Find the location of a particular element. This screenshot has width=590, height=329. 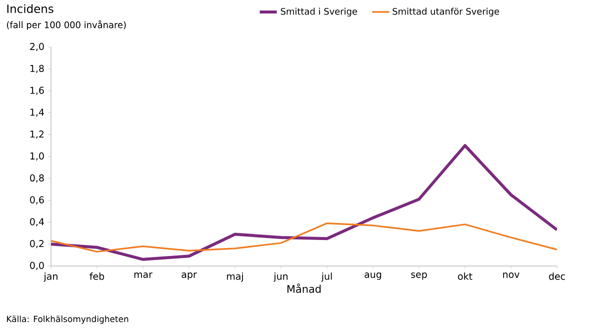

y-tick-label: 1,6 is located at coordinates (37, 90).